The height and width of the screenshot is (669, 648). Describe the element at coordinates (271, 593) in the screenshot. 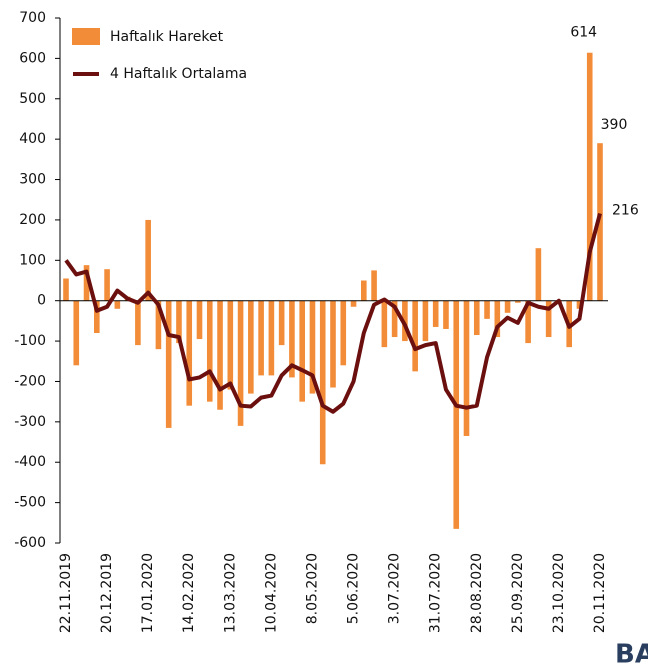

I see `x-tick-label: 10.04.2020` at that location.